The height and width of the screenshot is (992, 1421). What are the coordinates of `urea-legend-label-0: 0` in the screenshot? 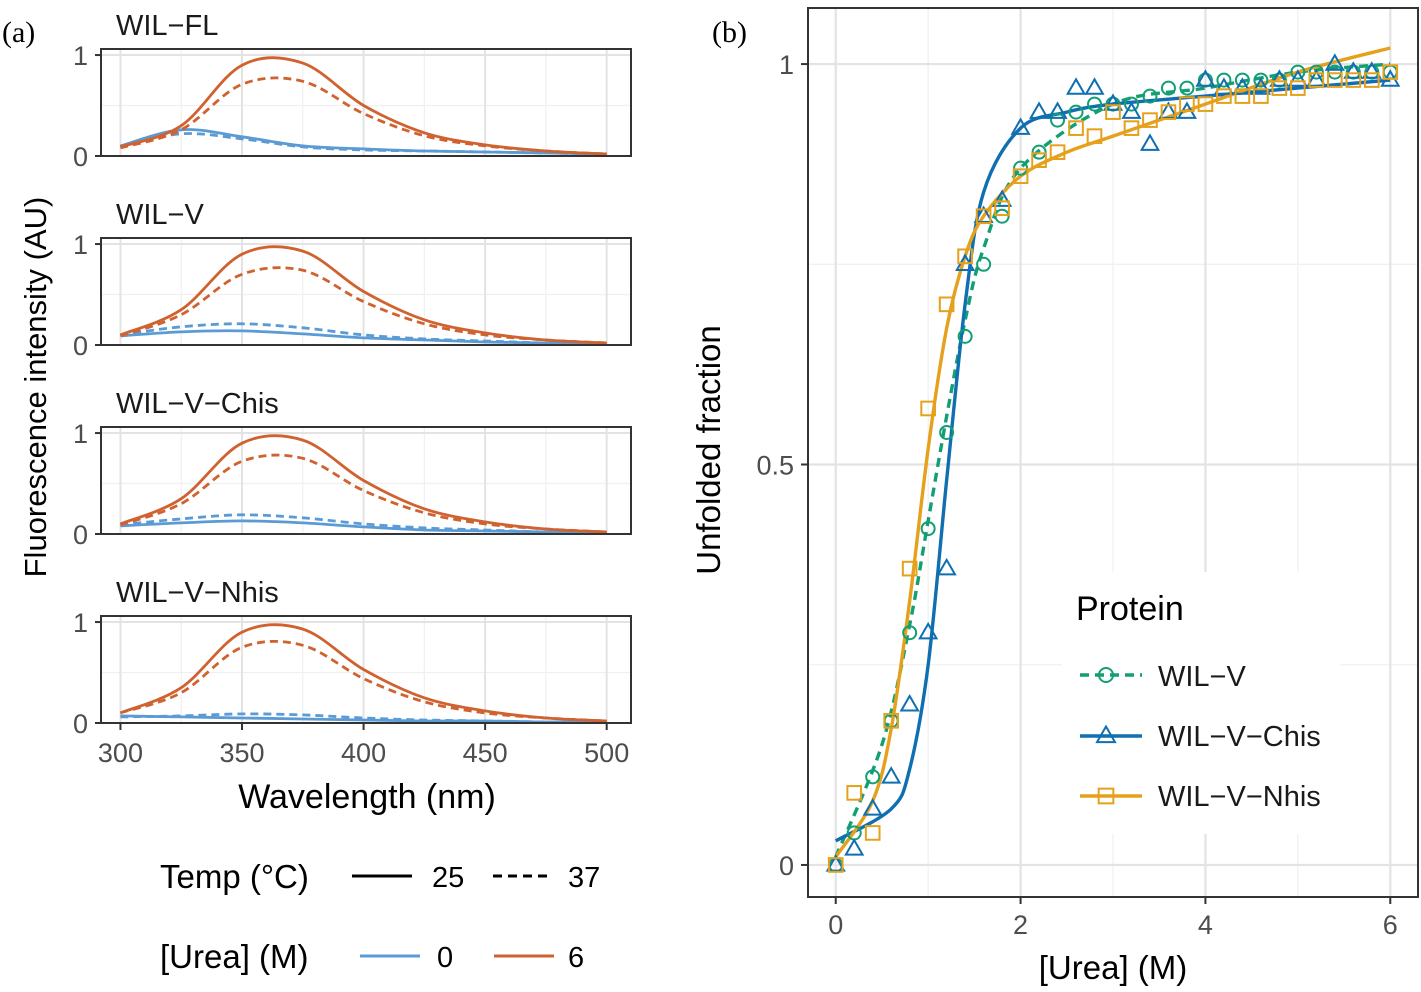 It's located at (445, 958).